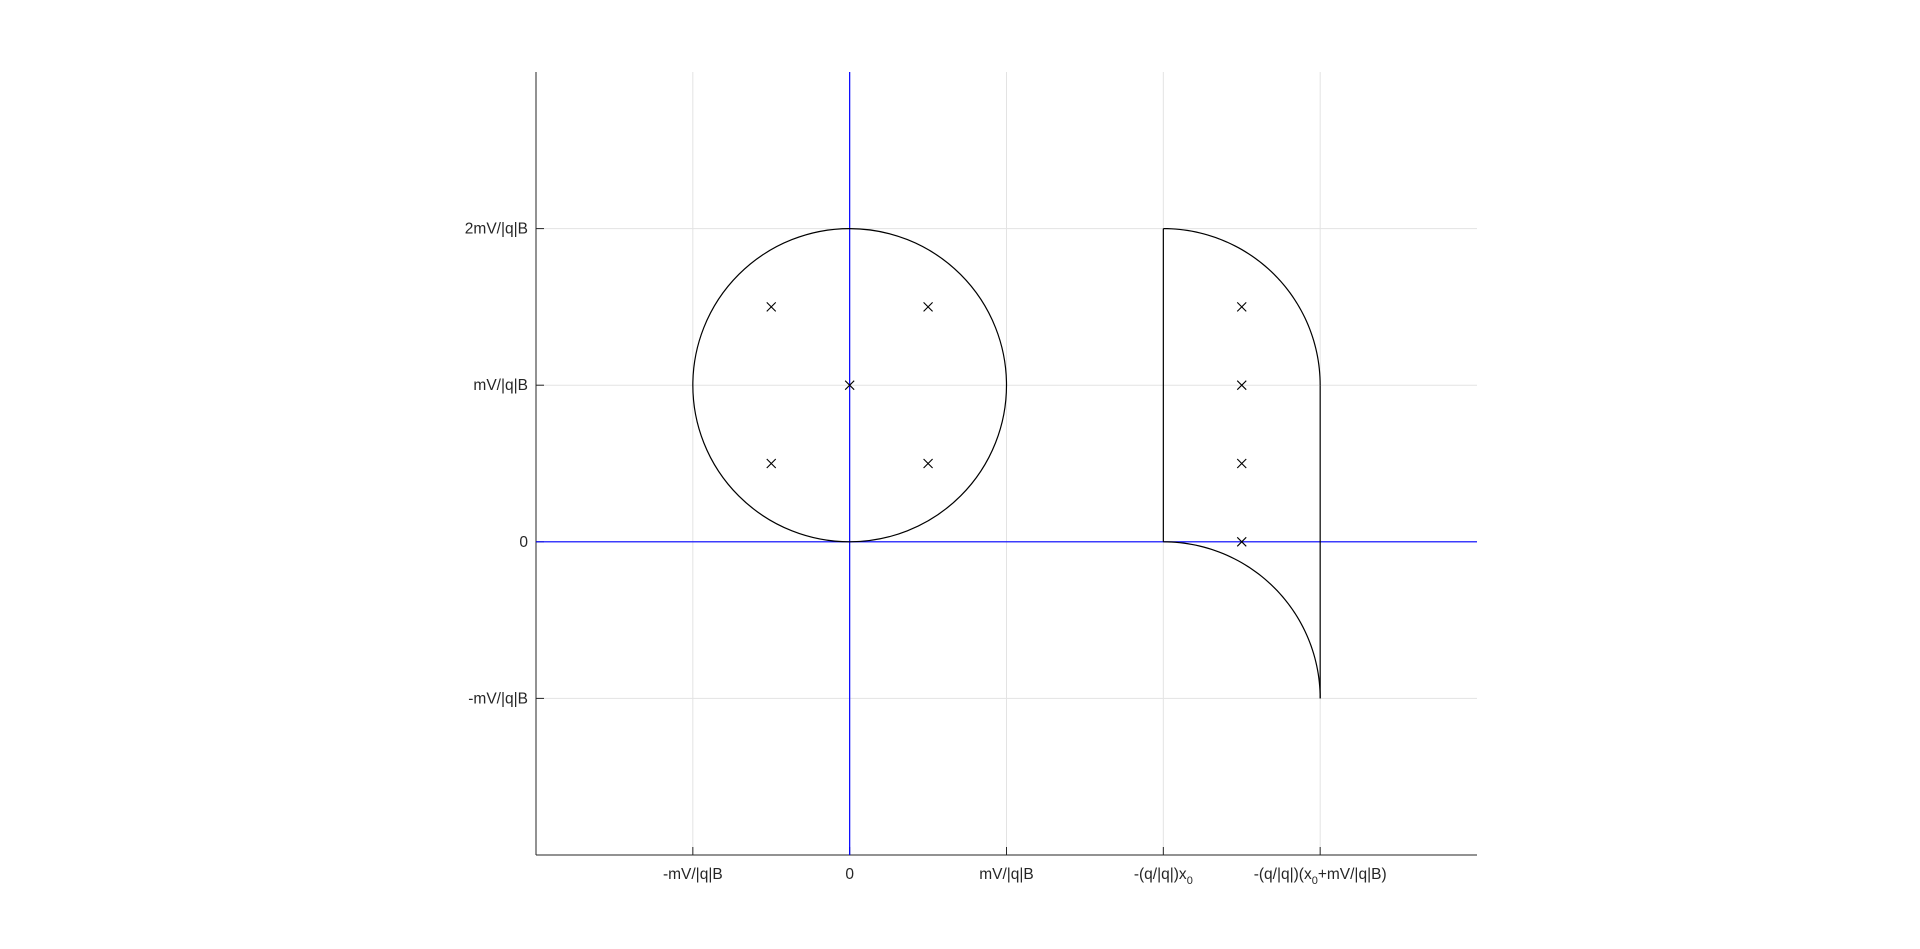  What do you see at coordinates (693, 874) in the screenshot?
I see `x-tick-label-0: -mV/|q|B` at bounding box center [693, 874].